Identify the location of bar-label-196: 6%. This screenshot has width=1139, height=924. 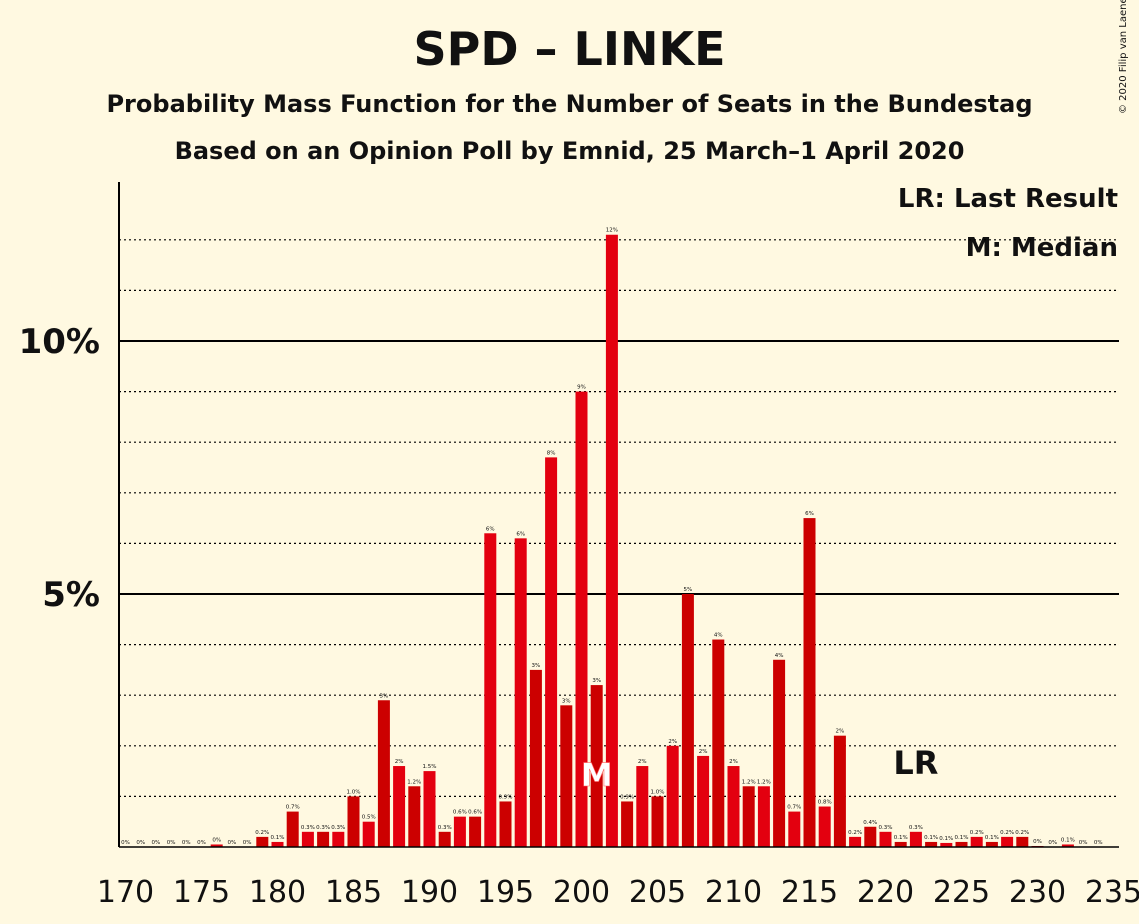
(520, 534).